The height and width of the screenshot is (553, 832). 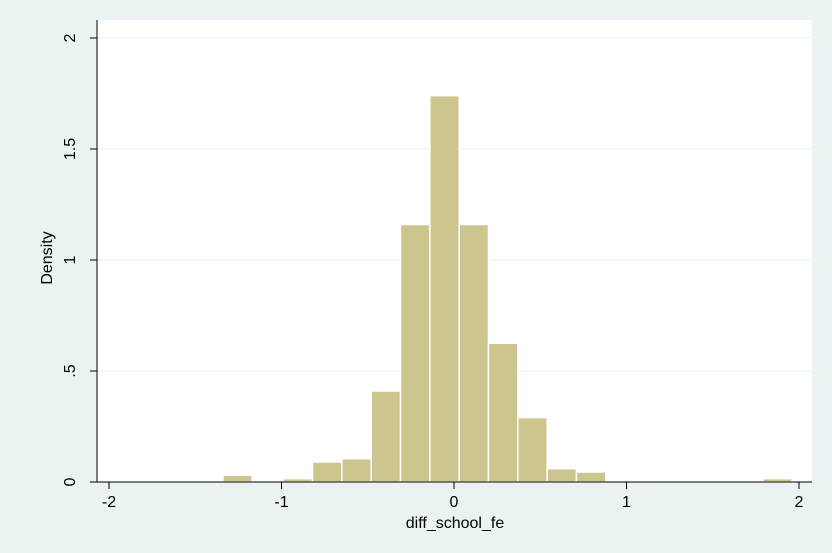 I want to click on y-tick-label: 2, so click(x=70, y=37).